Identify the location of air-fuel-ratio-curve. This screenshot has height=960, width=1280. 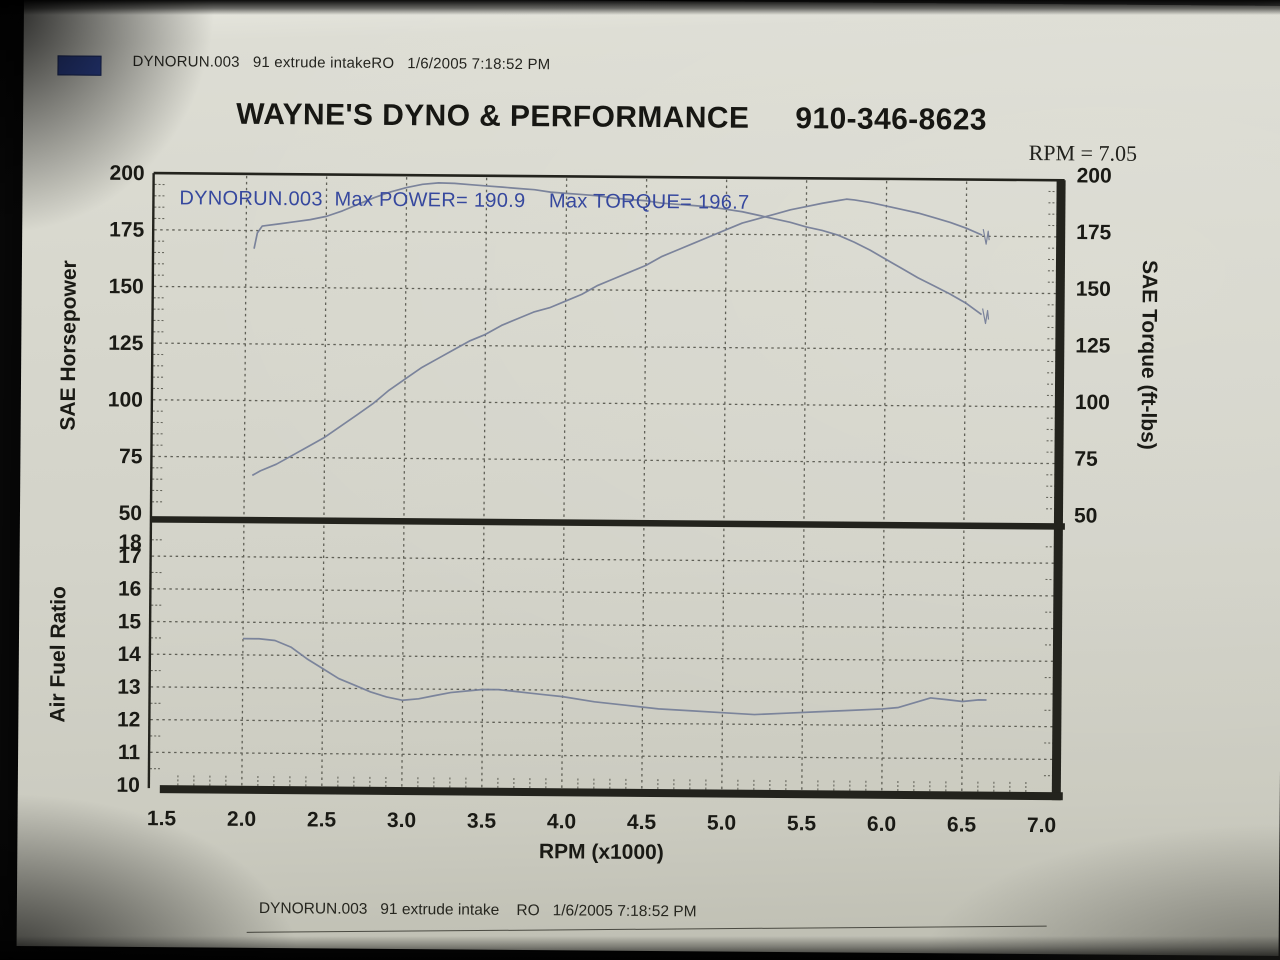
(614, 676).